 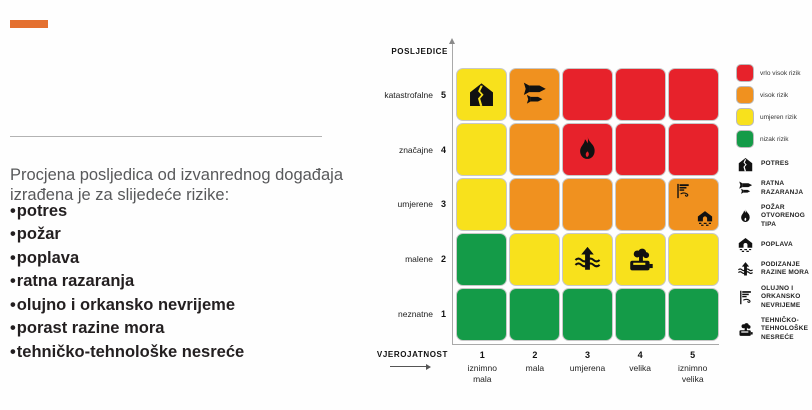 What do you see at coordinates (774, 297) in the screenshot?
I see `legend-hazard-item: OLUJNO I ORKANSKO NEVRIJEME` at bounding box center [774, 297].